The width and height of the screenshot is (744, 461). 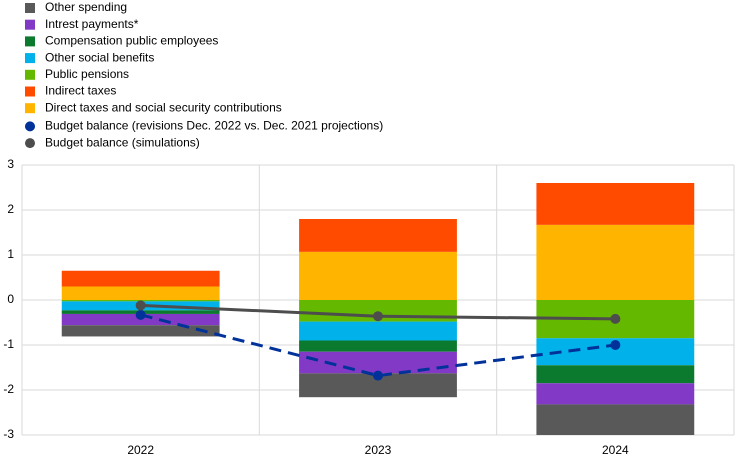 What do you see at coordinates (615, 450) in the screenshot?
I see `x-tick-label: 2024` at bounding box center [615, 450].